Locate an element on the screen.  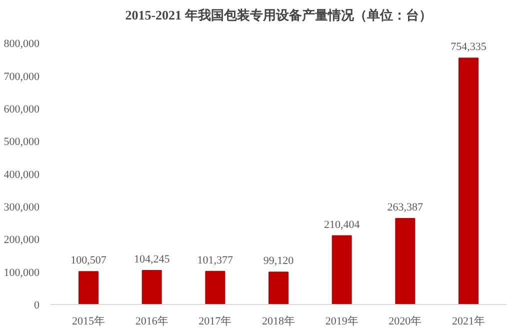
y-tick-label: 300,000 is located at coordinates (22, 208).